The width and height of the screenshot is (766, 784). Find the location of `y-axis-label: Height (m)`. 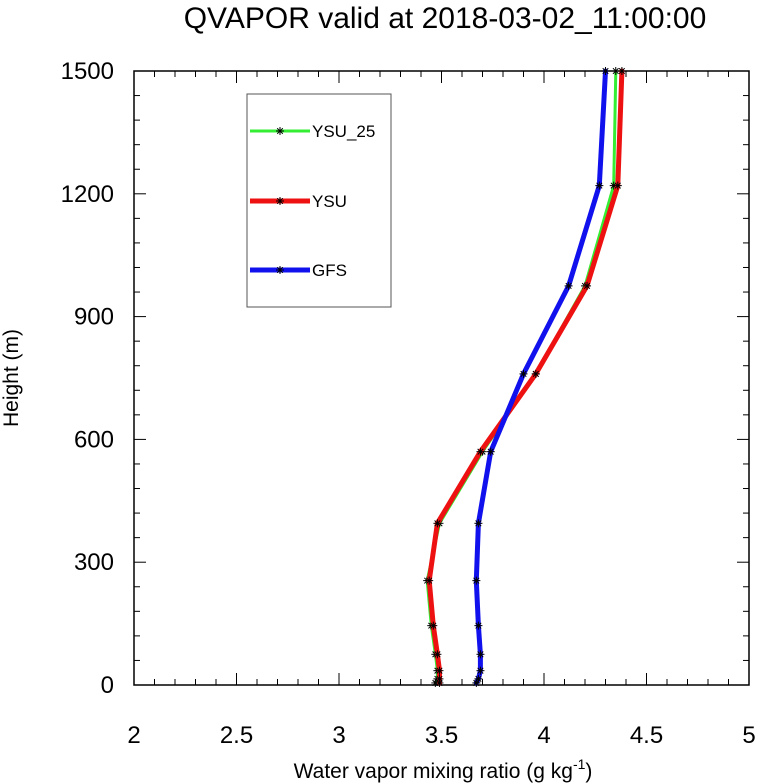

y-axis-label: Height (m) is located at coordinates (11, 378).